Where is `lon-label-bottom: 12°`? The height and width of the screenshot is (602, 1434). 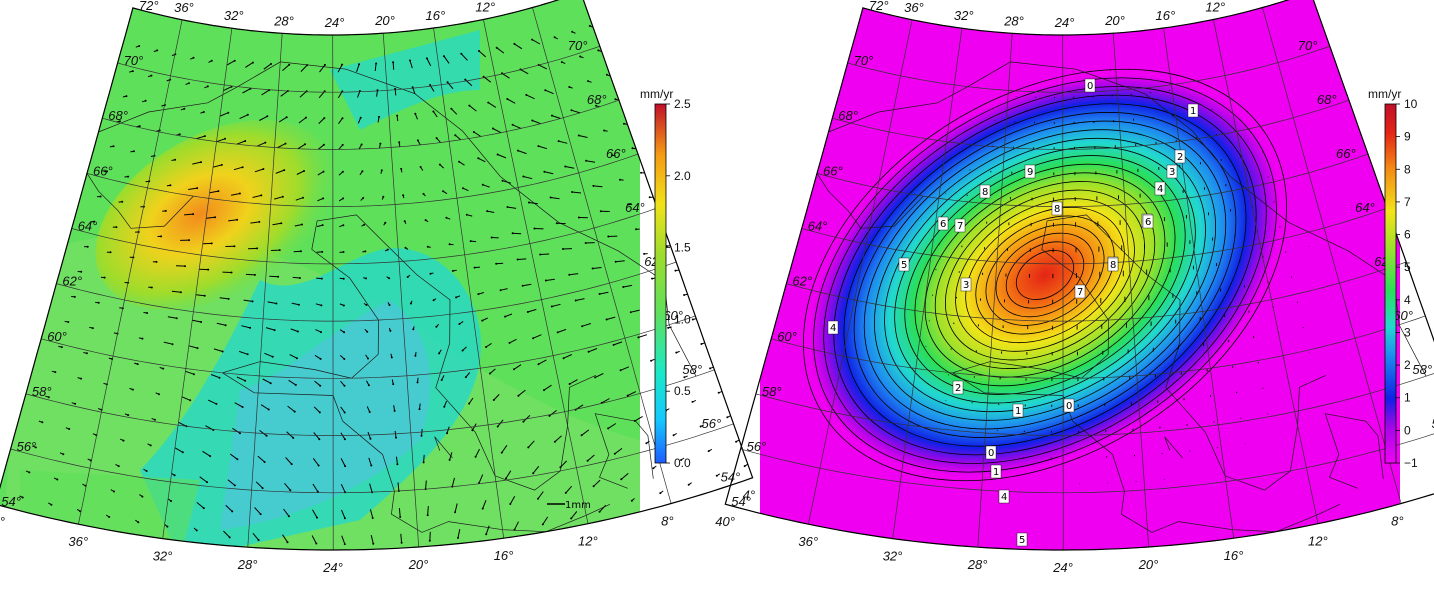 lon-label-bottom: 12° is located at coordinates (1318, 541).